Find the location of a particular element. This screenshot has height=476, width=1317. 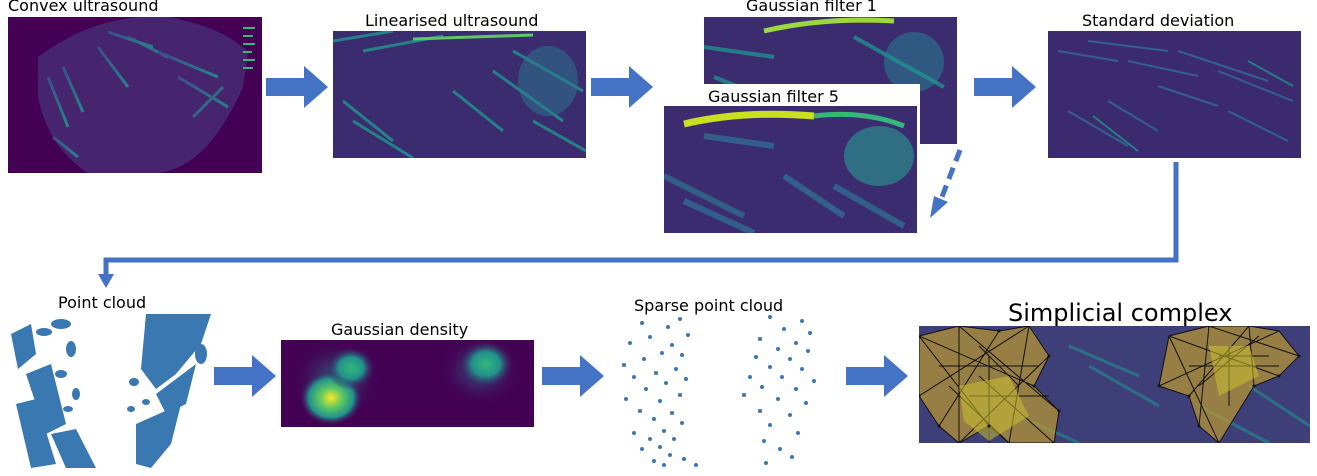

label-gaussian-filter-1: Gaussian filter 1 is located at coordinates (811, 7).